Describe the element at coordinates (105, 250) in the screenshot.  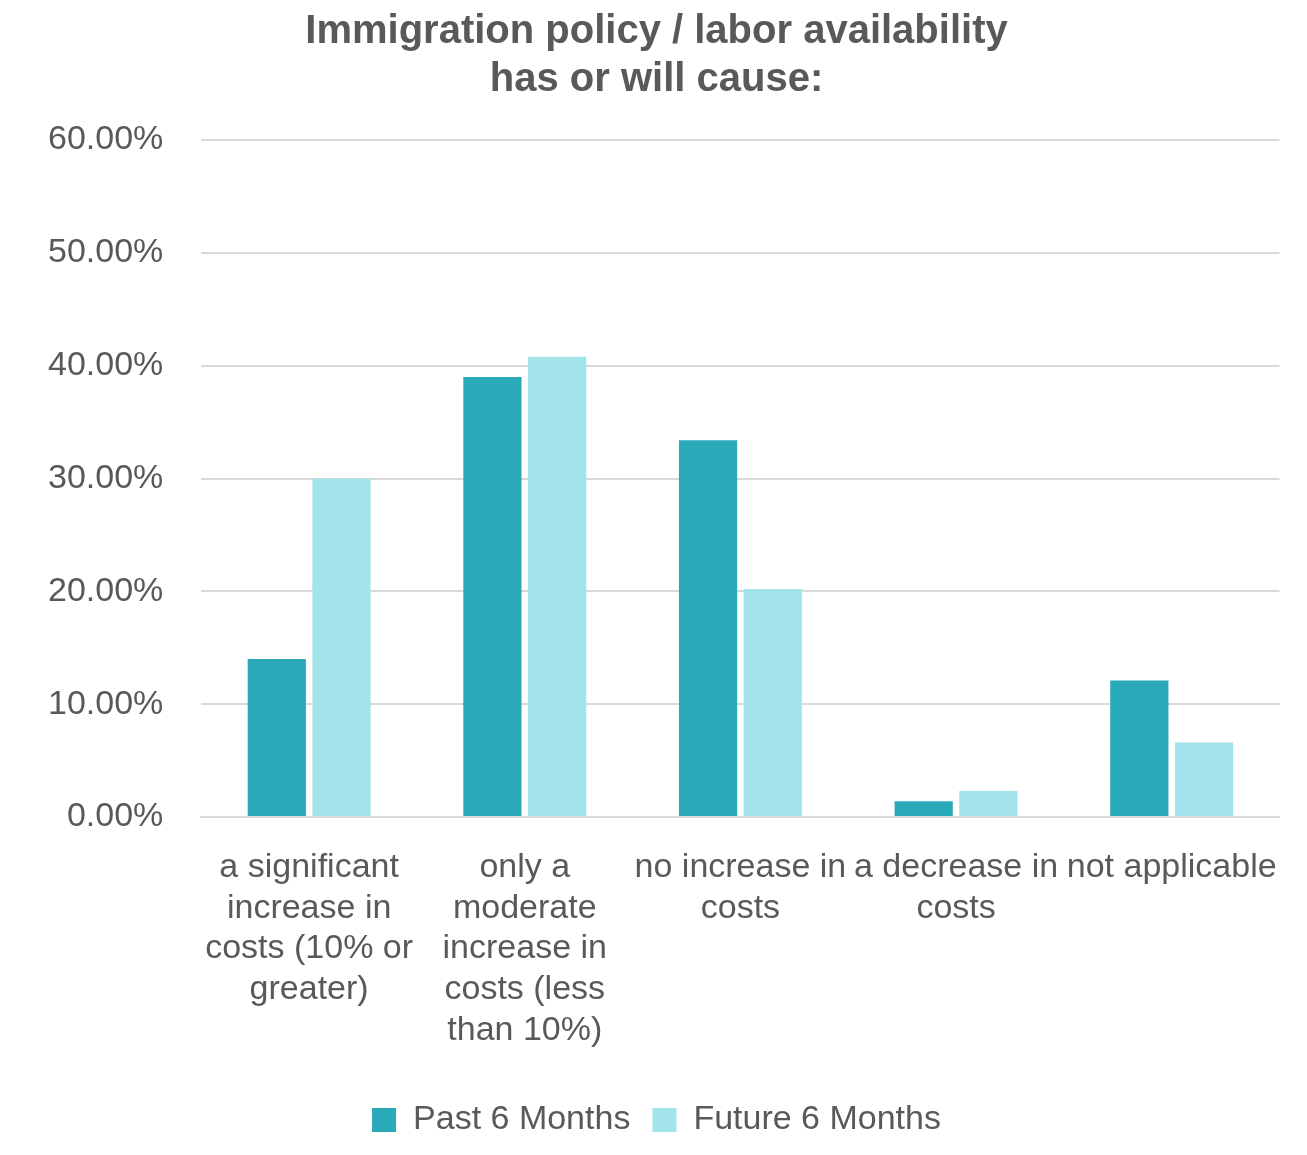
I see `y-tick-label: 50.00%` at that location.